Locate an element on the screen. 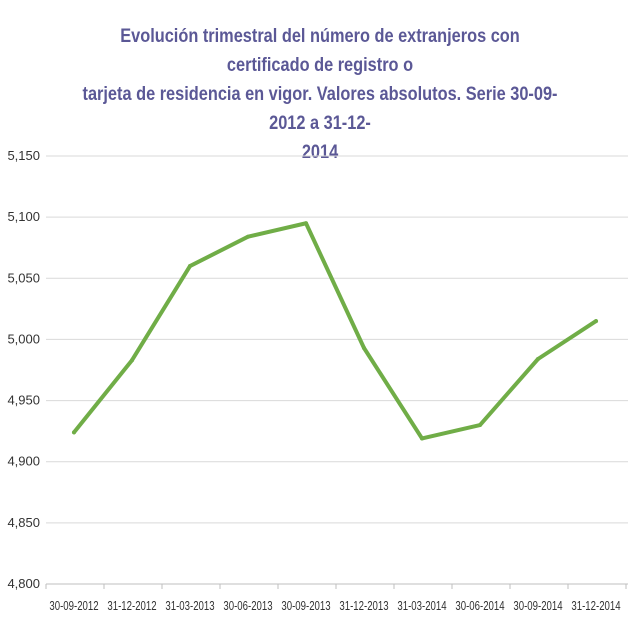  y-tick-label: 5,150 is located at coordinates (23, 155).